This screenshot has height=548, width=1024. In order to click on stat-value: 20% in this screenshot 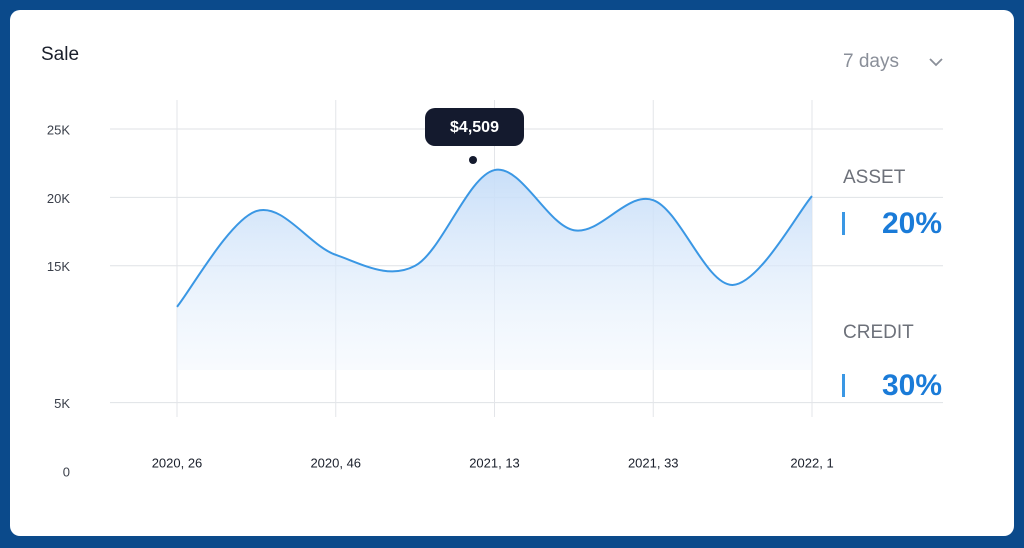, I will do `click(912, 223)`.